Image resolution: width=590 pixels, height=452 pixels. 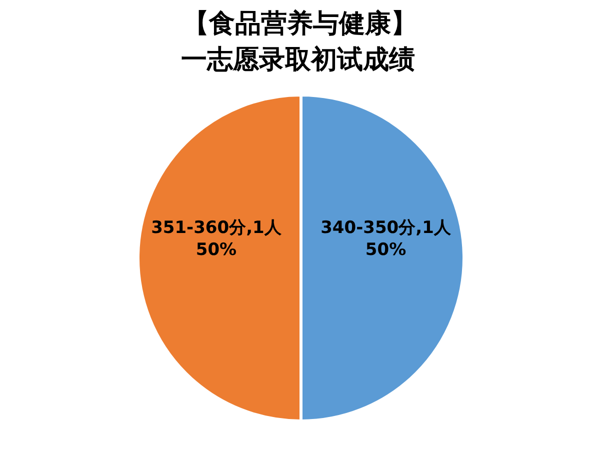 What do you see at coordinates (298, 60) in the screenshot?
I see `subtitle: 一志愿录取初试成绩` at bounding box center [298, 60].